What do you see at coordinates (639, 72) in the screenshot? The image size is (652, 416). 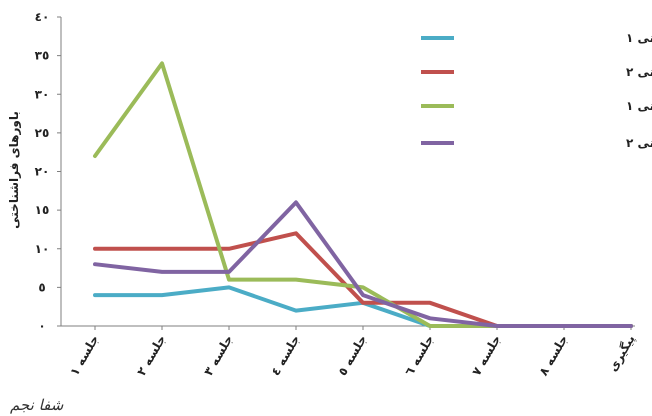 I see `legend-label: باورهای فراشناختی مثبت -آزمودنی ٢` at bounding box center [639, 72].